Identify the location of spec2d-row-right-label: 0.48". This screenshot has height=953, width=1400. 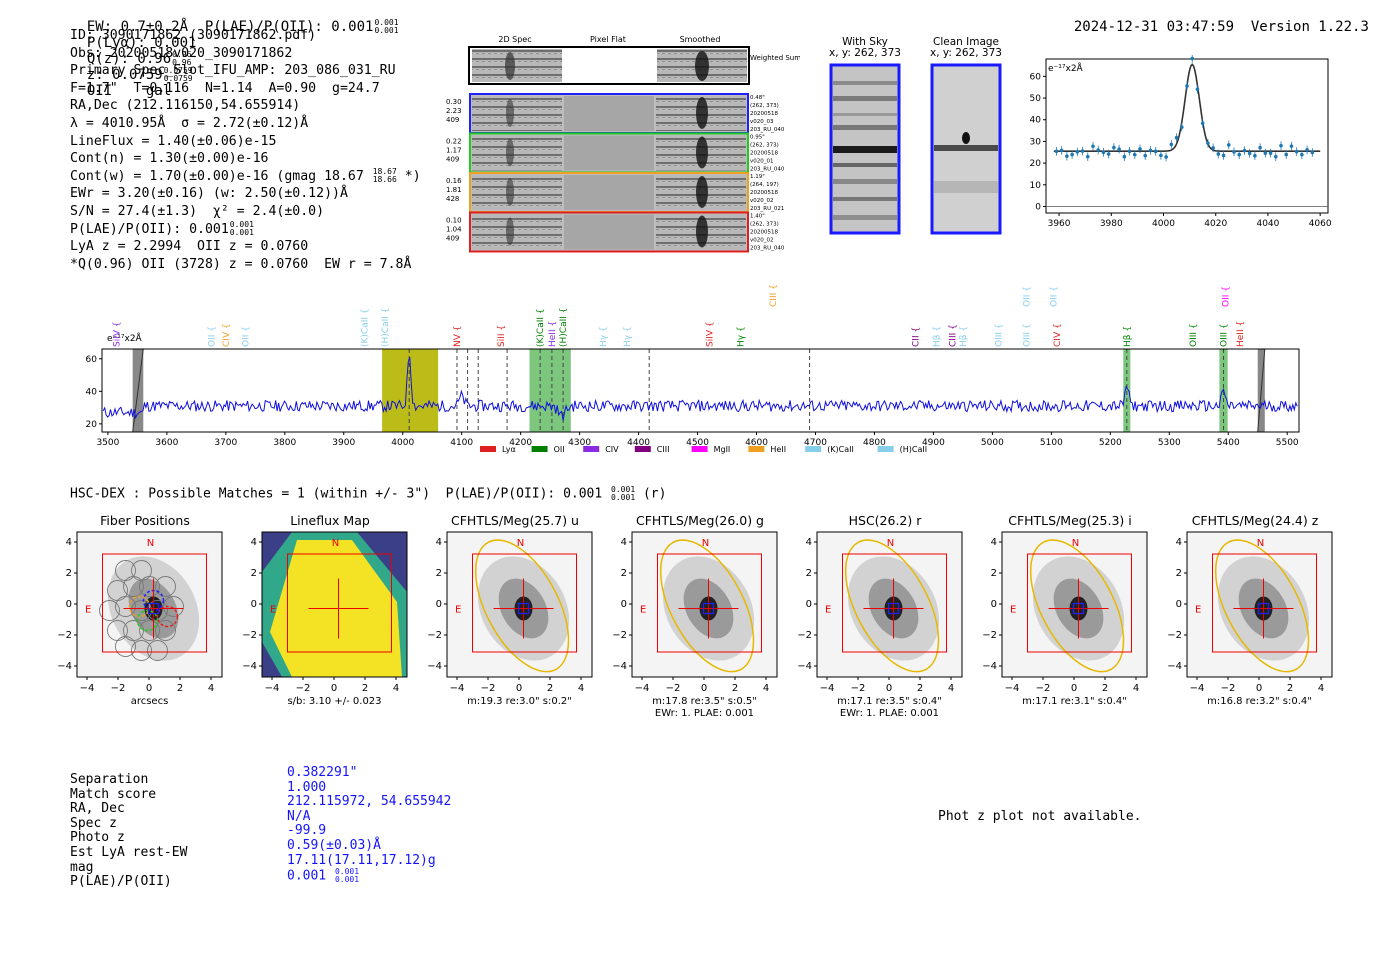
(757, 98).